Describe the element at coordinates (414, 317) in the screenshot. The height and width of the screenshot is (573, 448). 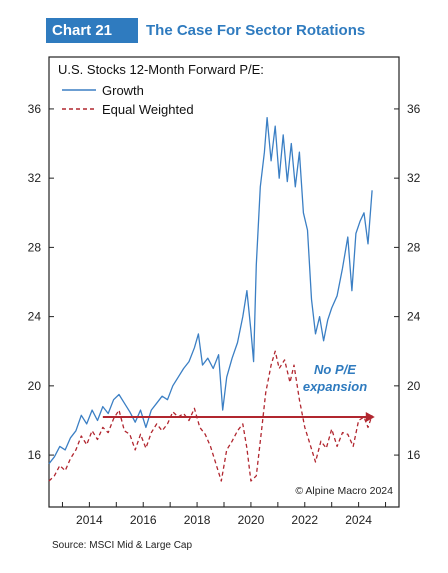
I see `y-tick-label-right: 24` at that location.